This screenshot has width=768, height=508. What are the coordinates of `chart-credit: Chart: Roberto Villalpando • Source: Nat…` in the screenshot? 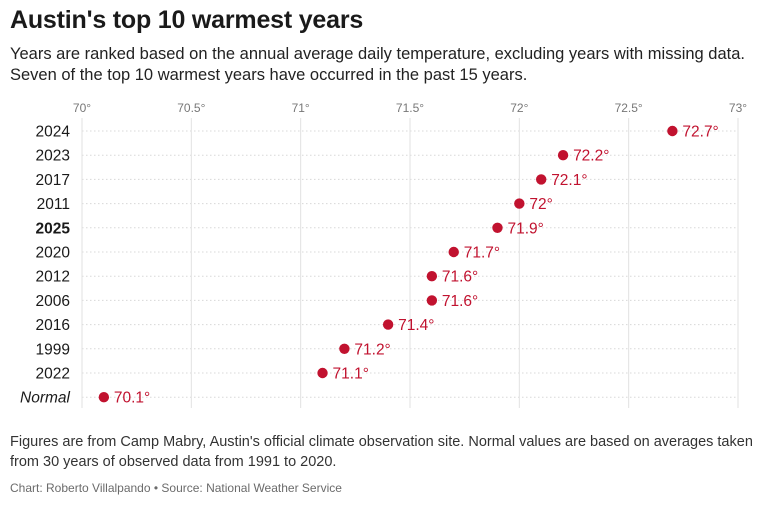 It's located at (176, 488).